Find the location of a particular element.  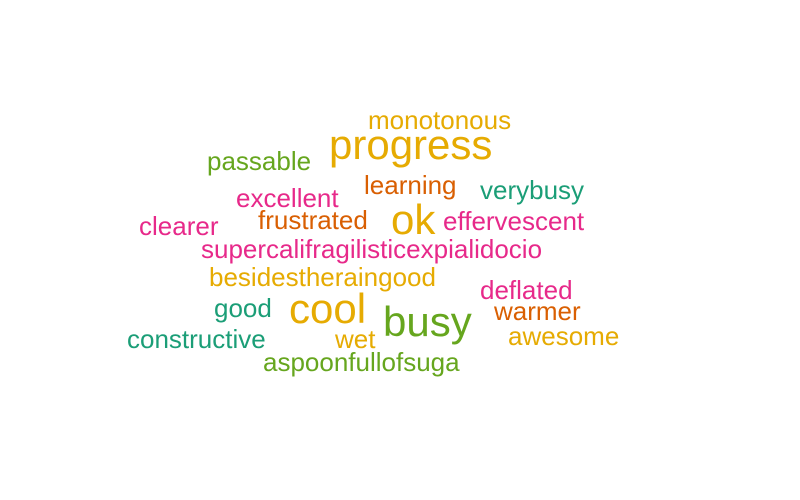

word-clearer: clearer is located at coordinates (179, 226).